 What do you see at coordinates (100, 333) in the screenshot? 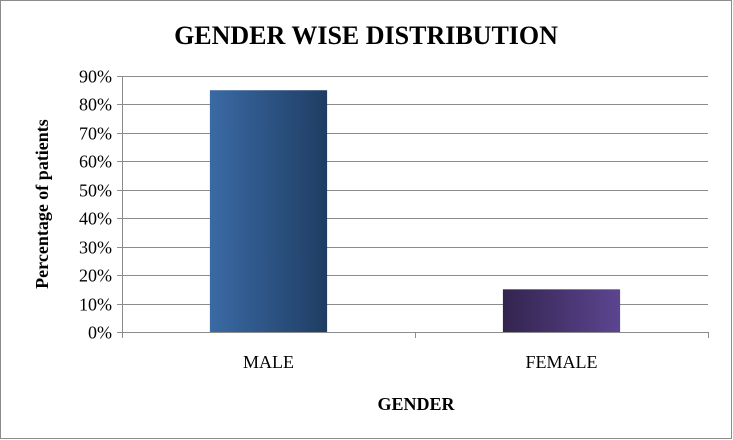
I see `y-tick-label: 0%` at bounding box center [100, 333].